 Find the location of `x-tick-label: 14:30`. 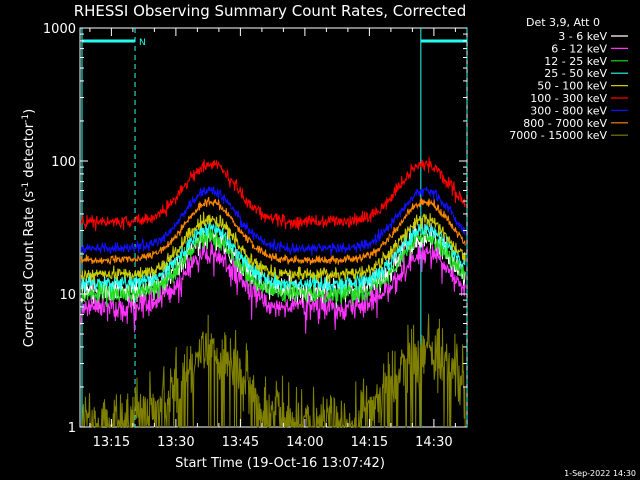

x-tick-label: 14:30 is located at coordinates (433, 442).